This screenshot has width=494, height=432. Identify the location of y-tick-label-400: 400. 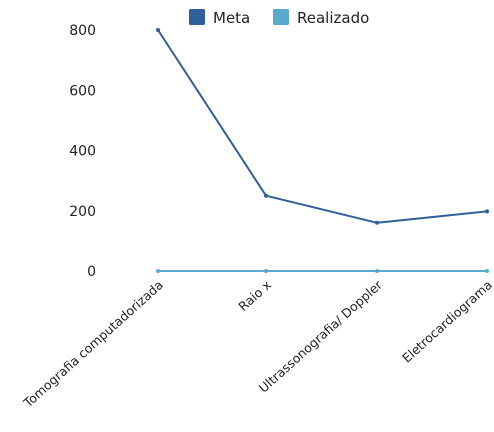
(82, 152).